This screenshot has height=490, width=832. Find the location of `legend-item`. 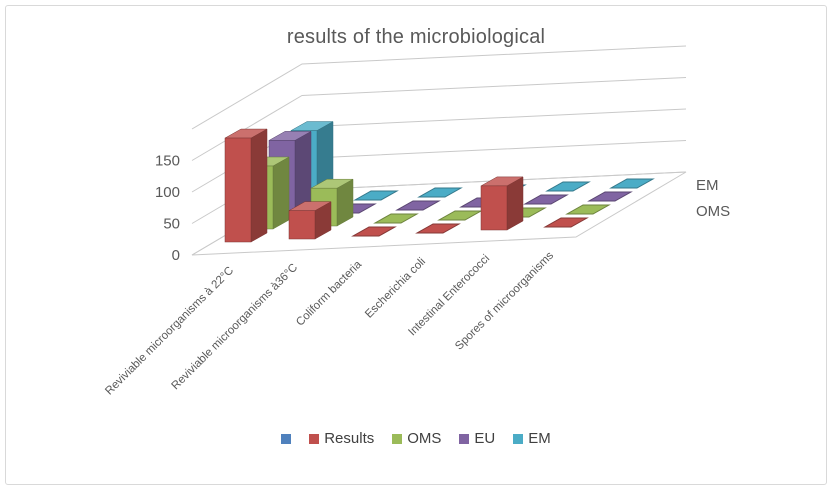

legend-item is located at coordinates (286, 438).